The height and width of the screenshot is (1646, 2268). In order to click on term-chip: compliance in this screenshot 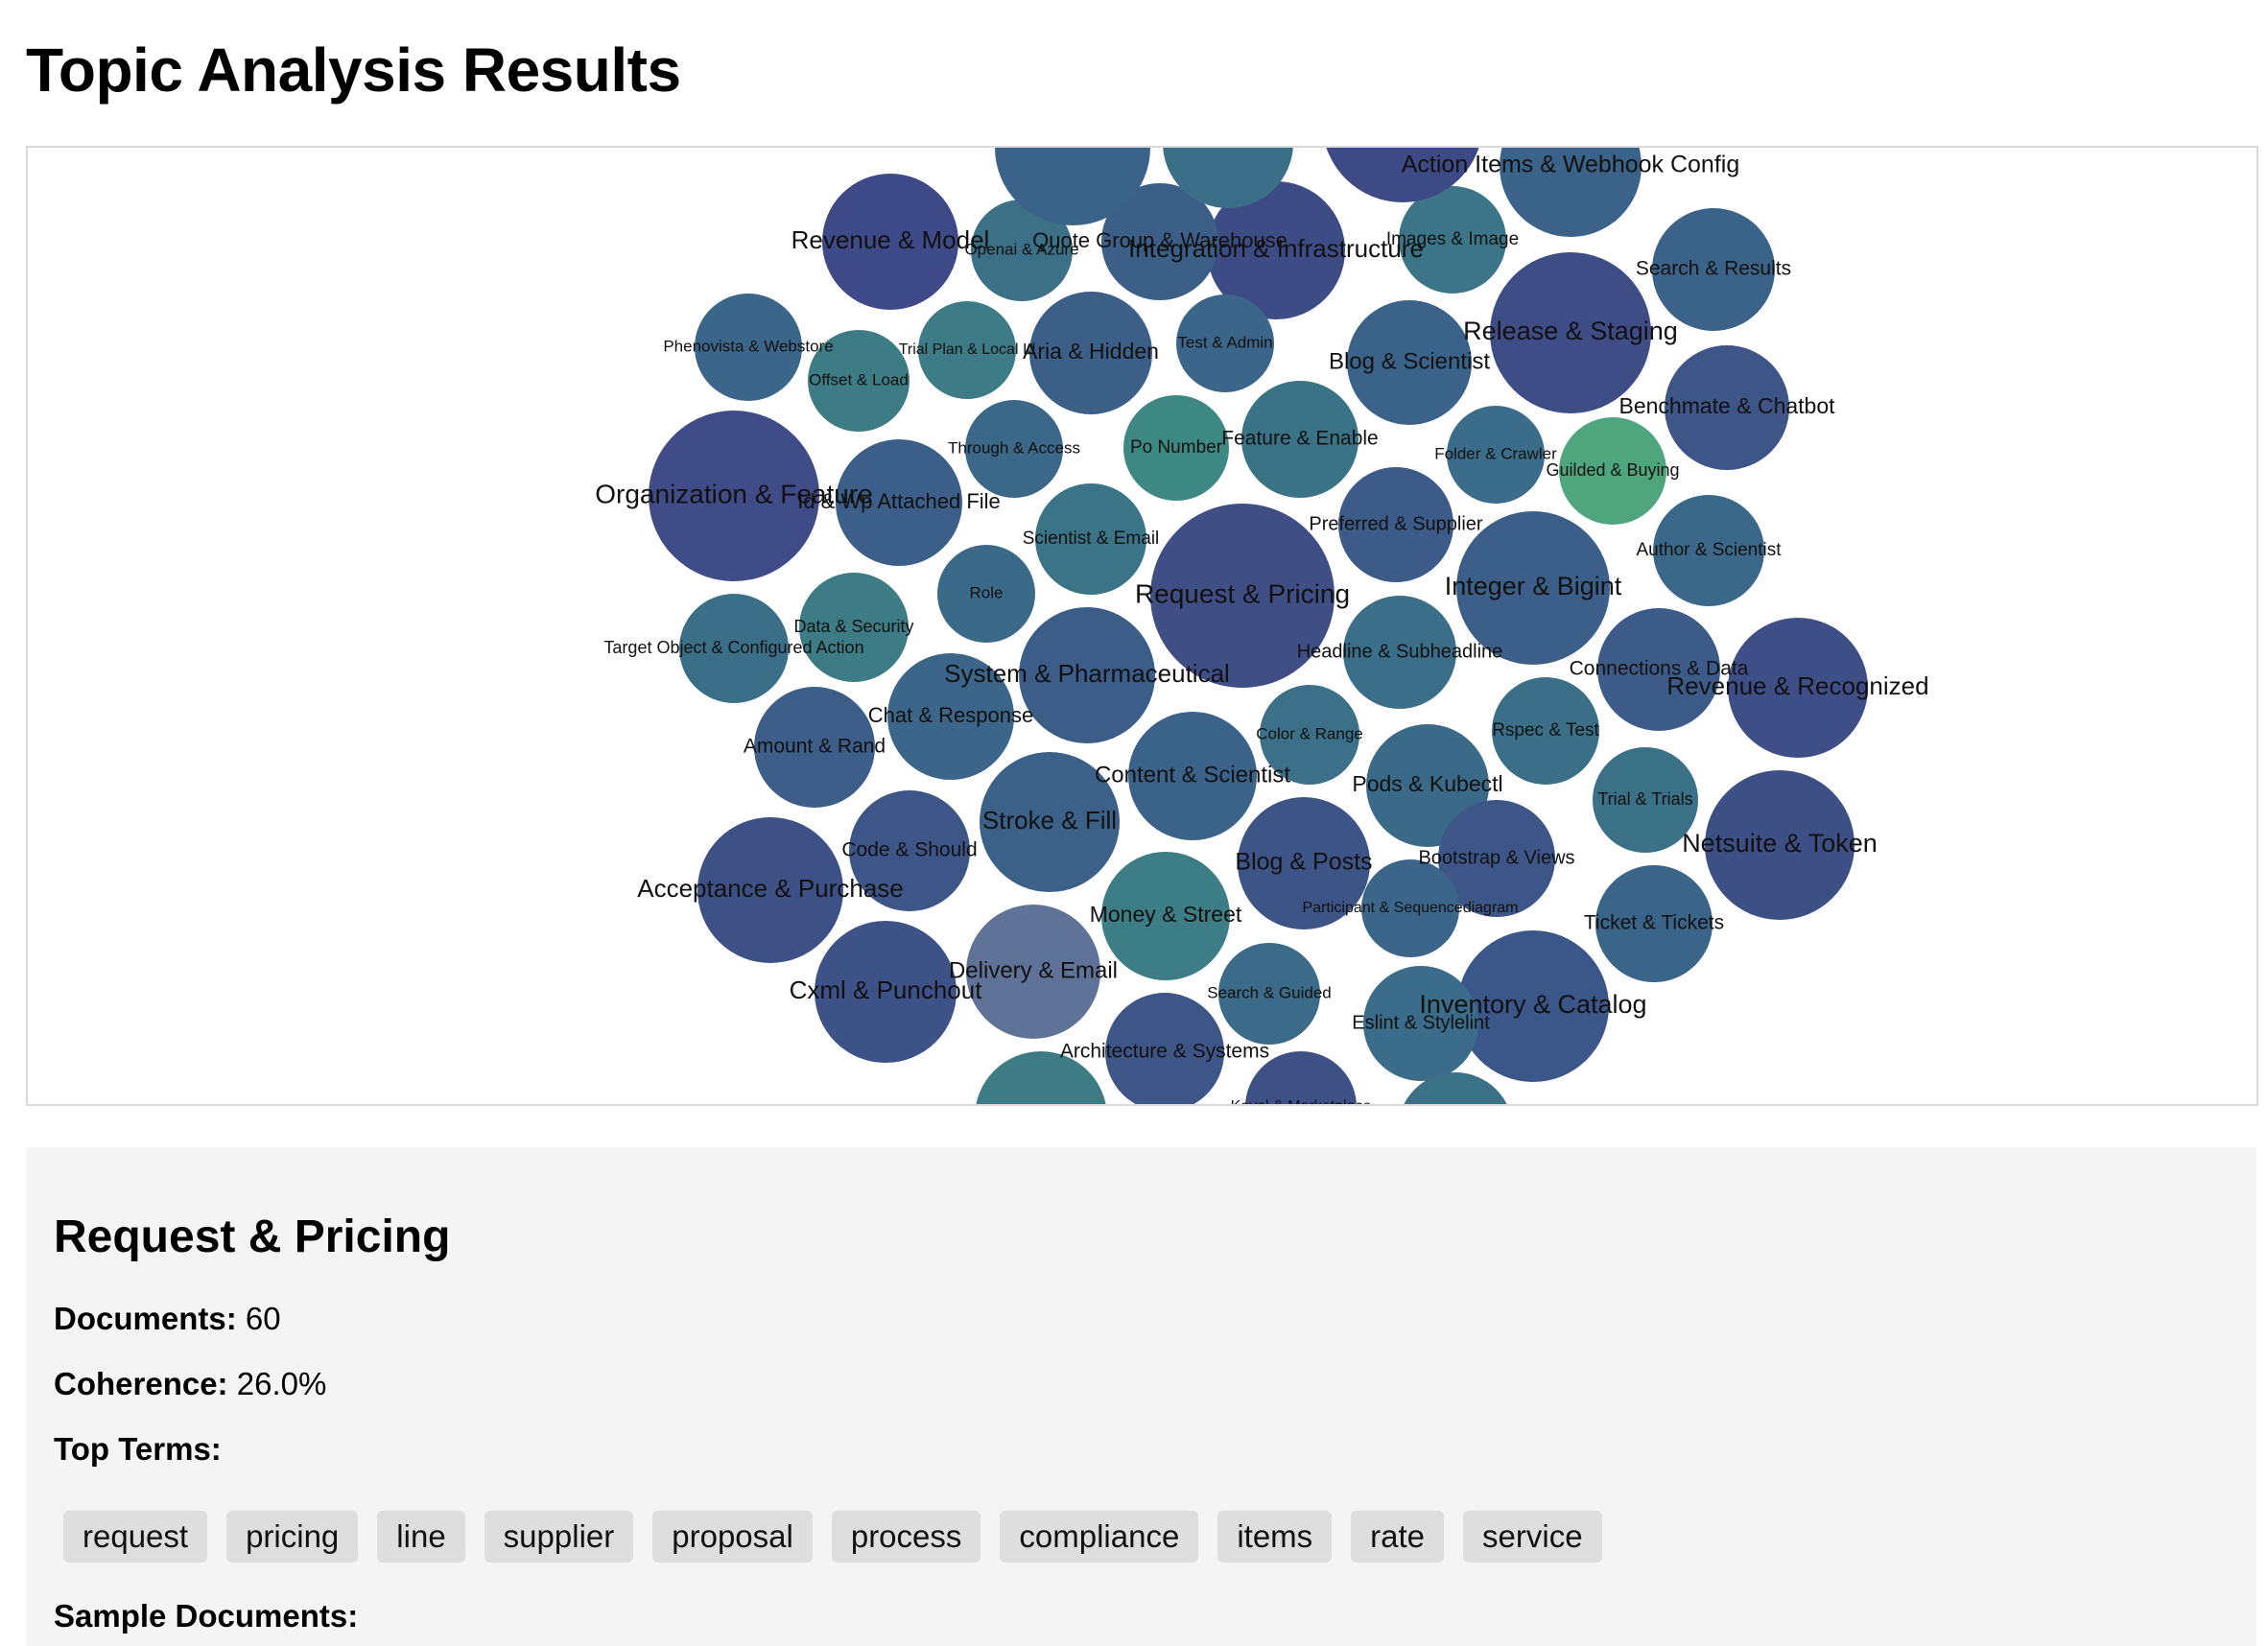, I will do `click(1099, 1537)`.